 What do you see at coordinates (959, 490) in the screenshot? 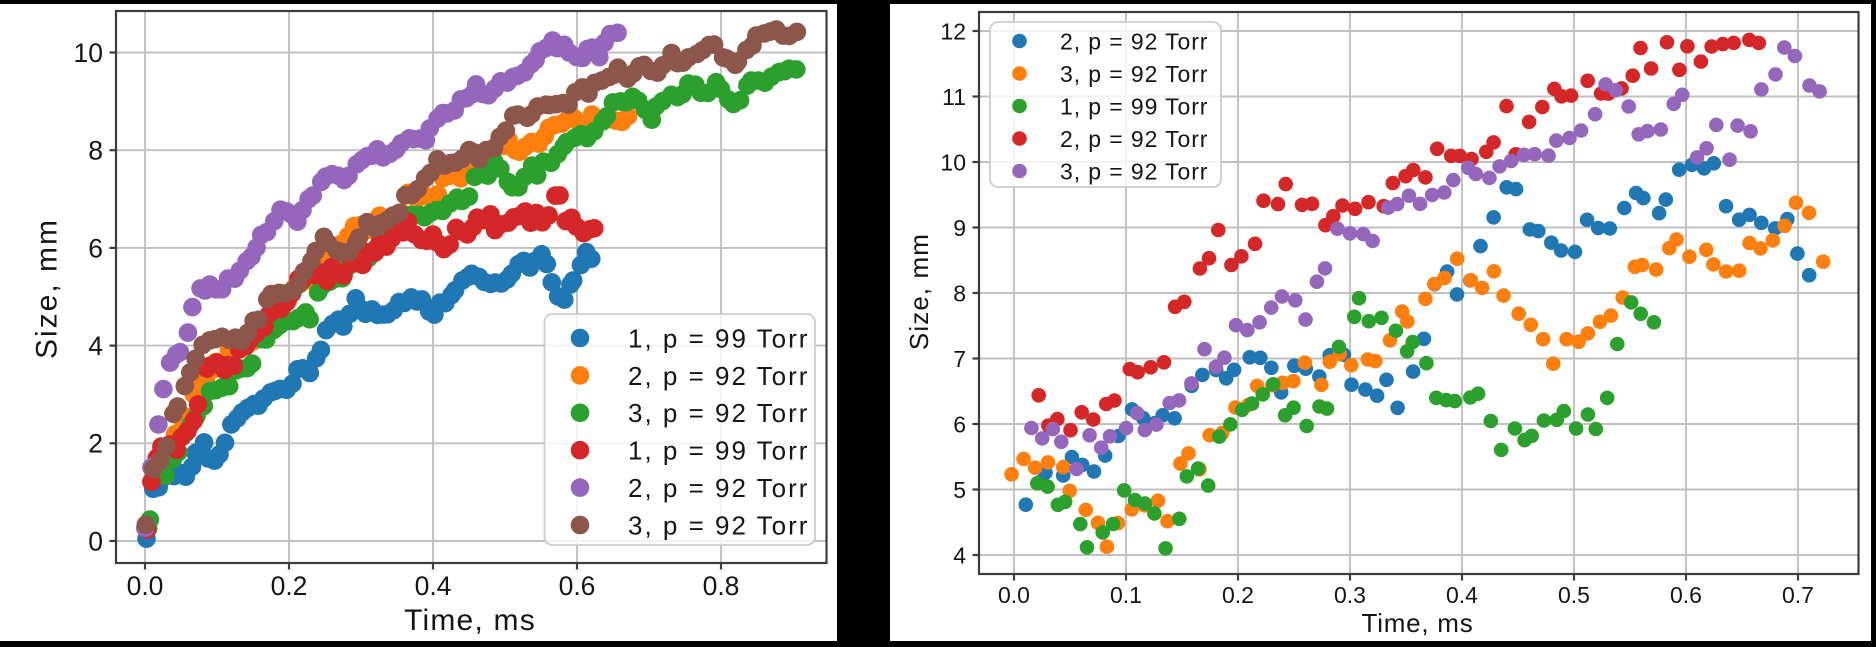
I see `svg-text: 5` at bounding box center [959, 490].